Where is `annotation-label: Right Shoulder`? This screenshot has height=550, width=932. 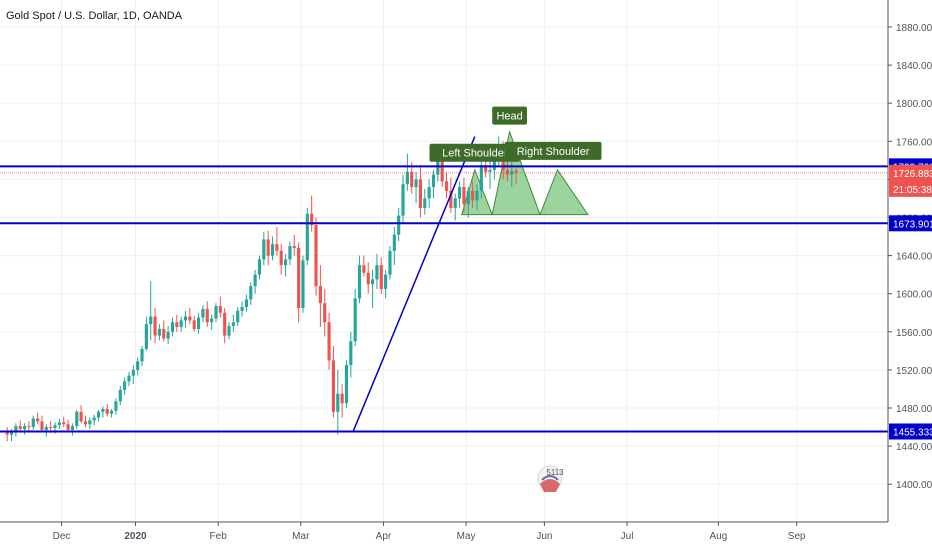 annotation-label: Right Shoulder is located at coordinates (553, 150).